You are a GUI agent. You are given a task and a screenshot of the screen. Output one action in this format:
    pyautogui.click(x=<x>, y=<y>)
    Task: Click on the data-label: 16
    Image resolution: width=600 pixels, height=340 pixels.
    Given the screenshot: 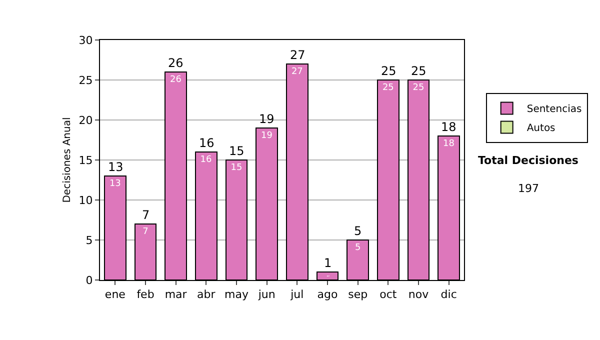 What is the action you would take?
    pyautogui.click(x=206, y=160)
    